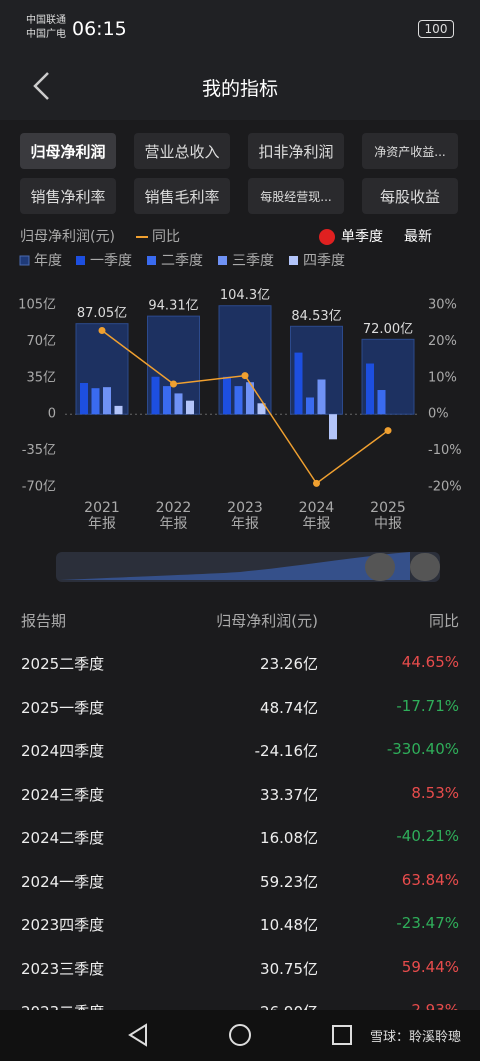 The image size is (480, 1061). What do you see at coordinates (245, 508) in the screenshot?
I see `x-tick-label: 2023` at bounding box center [245, 508].